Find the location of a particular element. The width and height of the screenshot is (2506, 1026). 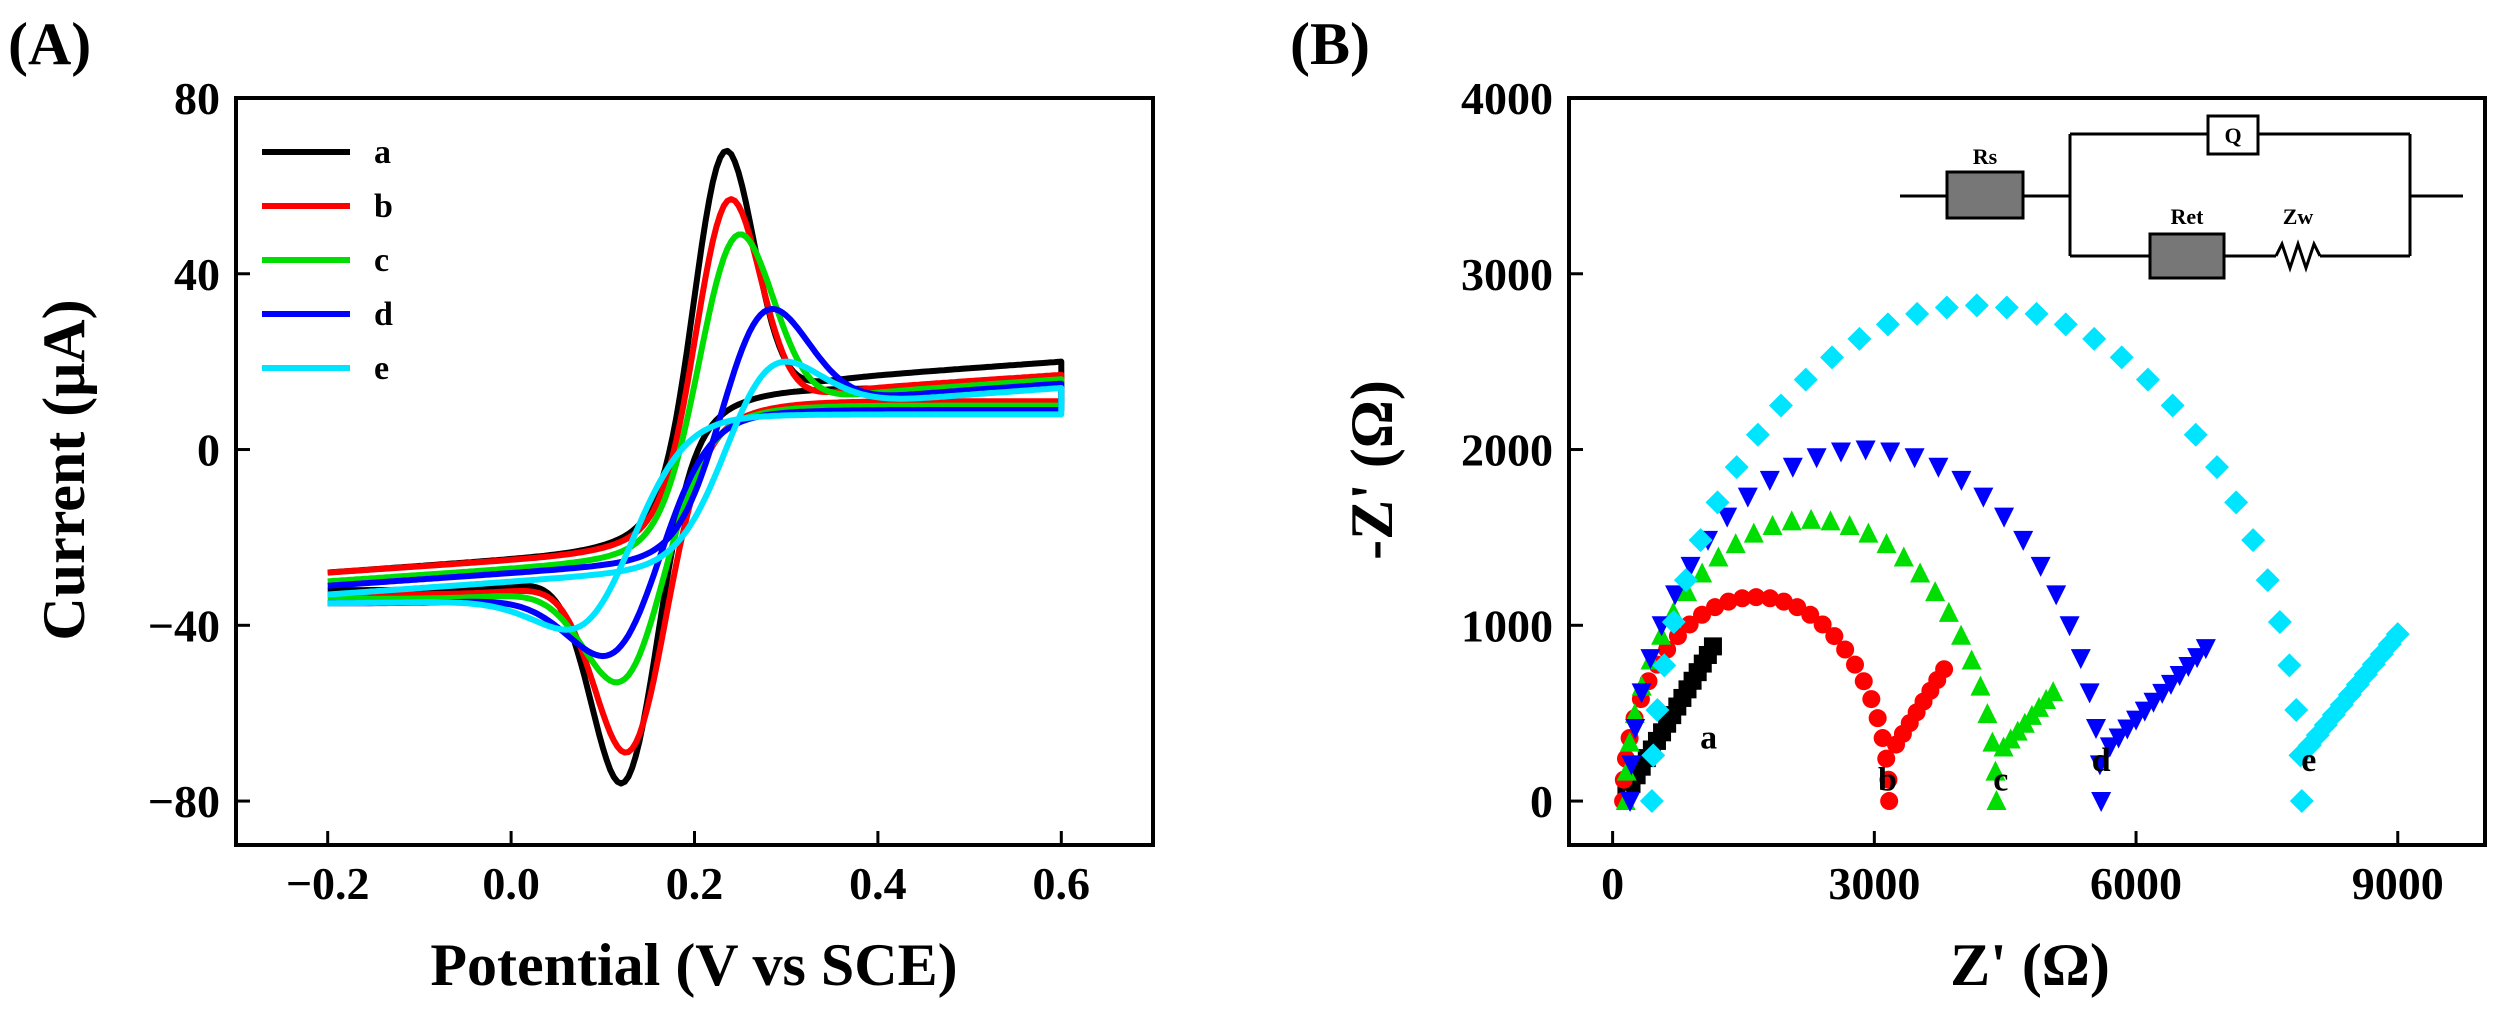

circuit-label-q: Q is located at coordinates (2232, 135).